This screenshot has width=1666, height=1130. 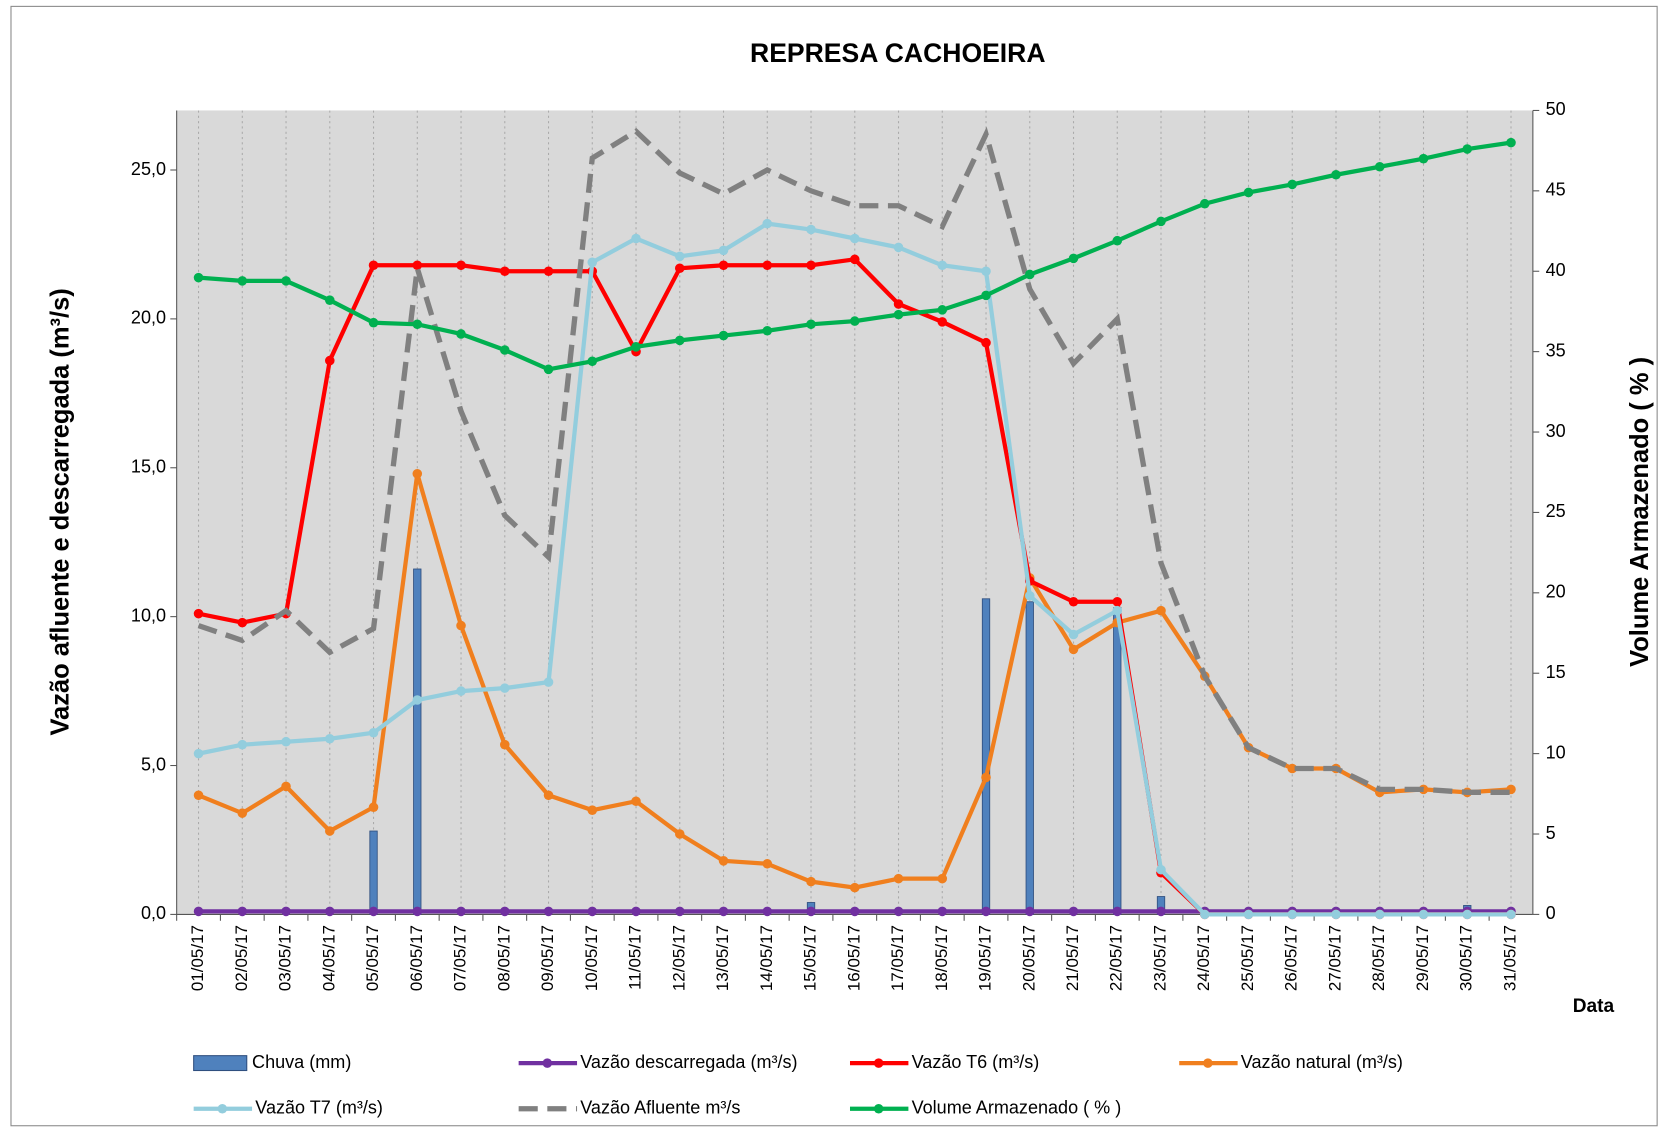 I want to click on x-tick-label: 06/05/17, so click(x=416, y=958).